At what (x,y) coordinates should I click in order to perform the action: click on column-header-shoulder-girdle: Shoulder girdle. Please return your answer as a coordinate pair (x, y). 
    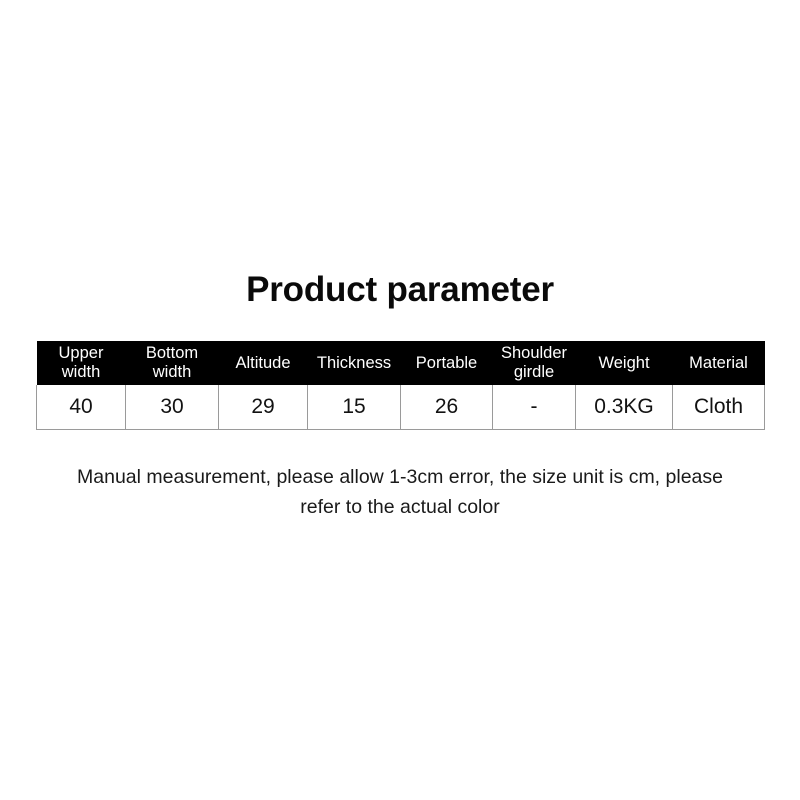
    Looking at the image, I should click on (534, 363).